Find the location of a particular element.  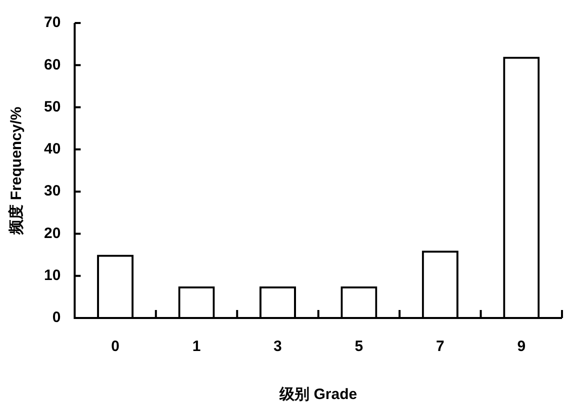

x-tick-label: 1 is located at coordinates (196, 347).